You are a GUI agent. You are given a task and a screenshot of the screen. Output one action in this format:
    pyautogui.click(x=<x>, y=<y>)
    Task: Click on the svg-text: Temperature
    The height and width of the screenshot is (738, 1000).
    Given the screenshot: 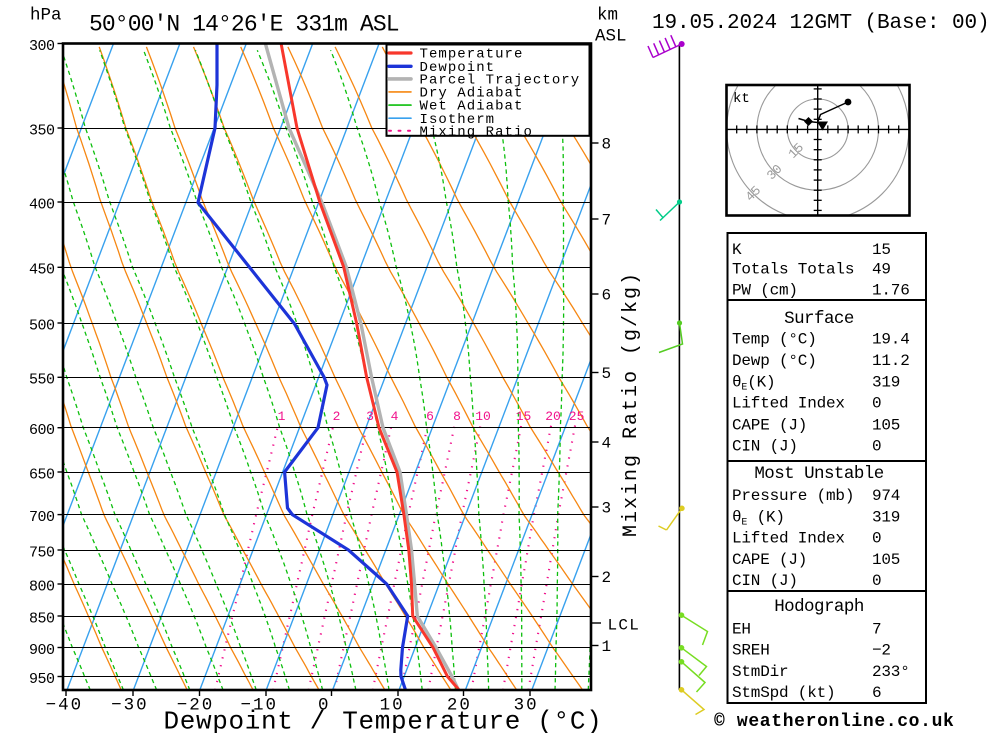 What is the action you would take?
    pyautogui.click(x=472, y=55)
    